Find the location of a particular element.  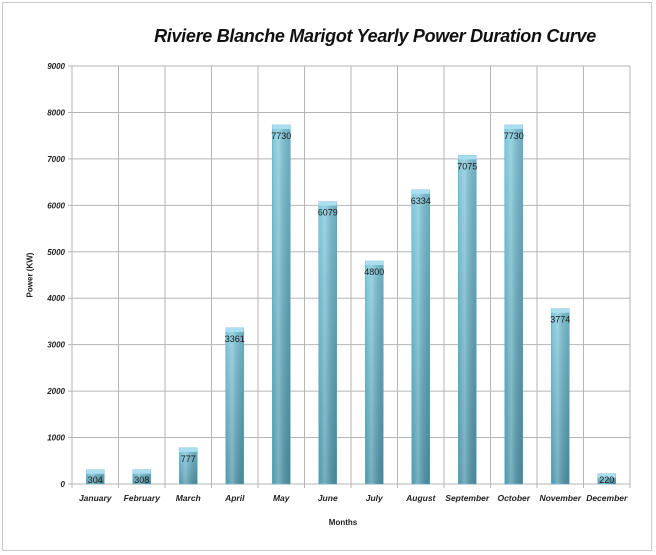

data-label: 777 is located at coordinates (188, 459).